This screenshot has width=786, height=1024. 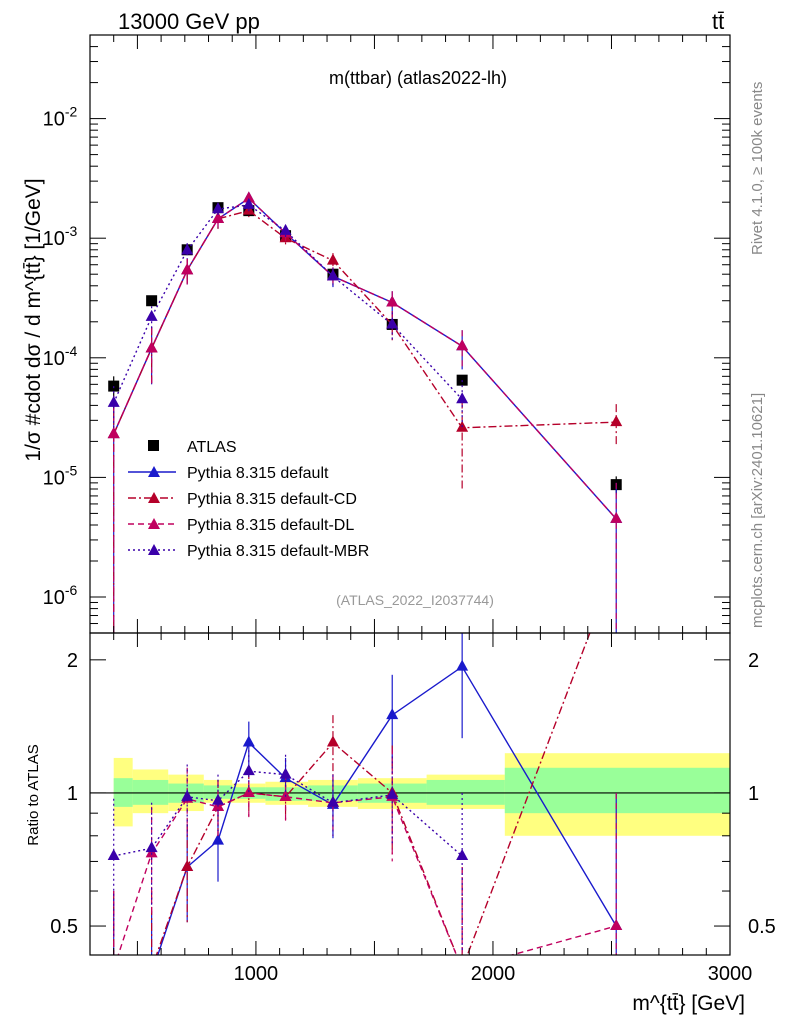 I want to click on legend-atlas-label: ATLAS, so click(x=212, y=447).